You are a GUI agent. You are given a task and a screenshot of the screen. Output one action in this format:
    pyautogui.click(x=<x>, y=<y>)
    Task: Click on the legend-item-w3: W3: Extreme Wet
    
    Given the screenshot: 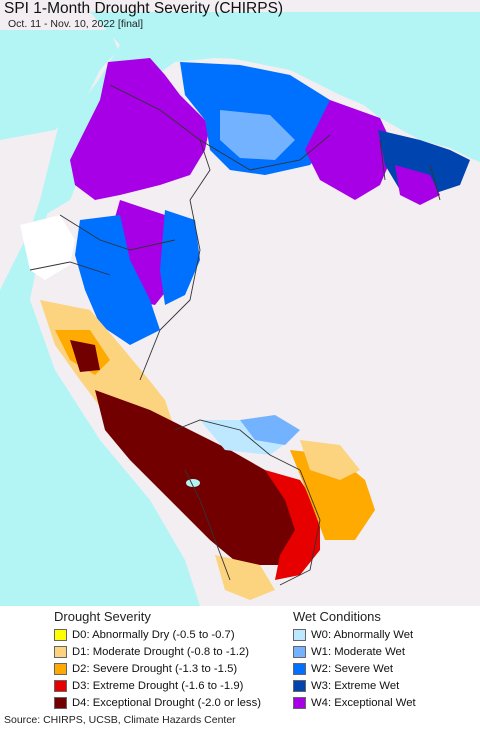 What is the action you would take?
    pyautogui.click(x=346, y=685)
    